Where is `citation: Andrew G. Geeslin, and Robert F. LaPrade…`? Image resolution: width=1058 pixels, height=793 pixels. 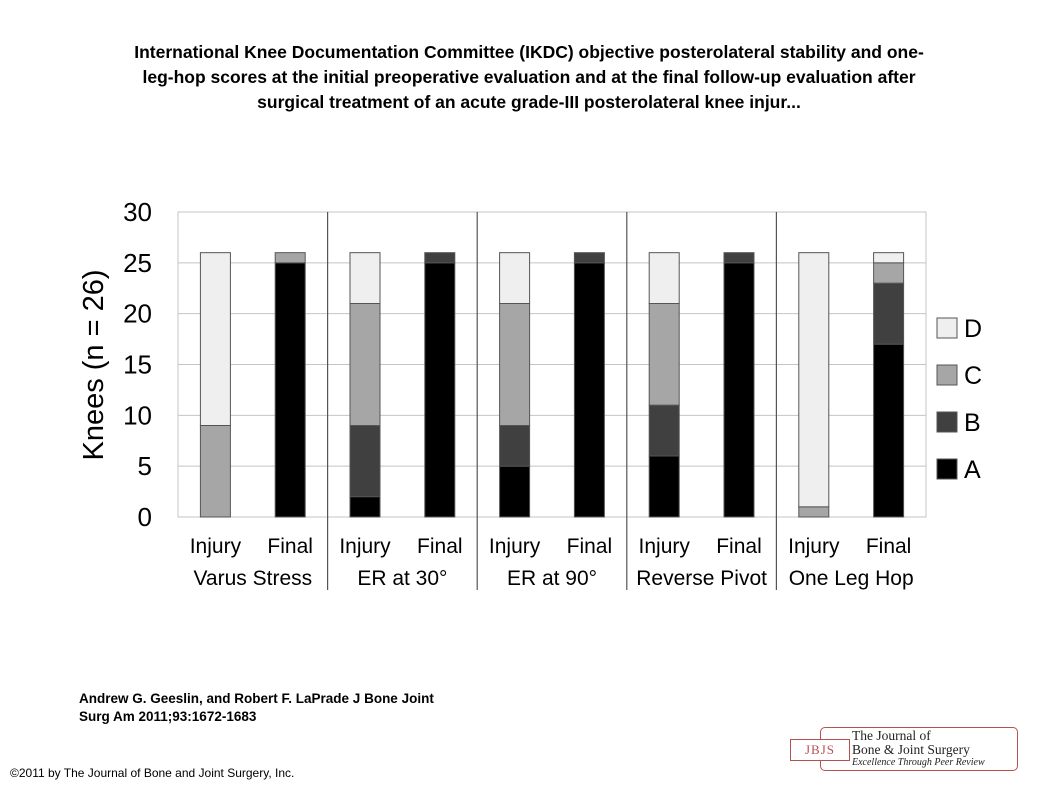
citation: Andrew G. Geeslin, and Robert F. LaPrade… is located at coordinates (299, 708).